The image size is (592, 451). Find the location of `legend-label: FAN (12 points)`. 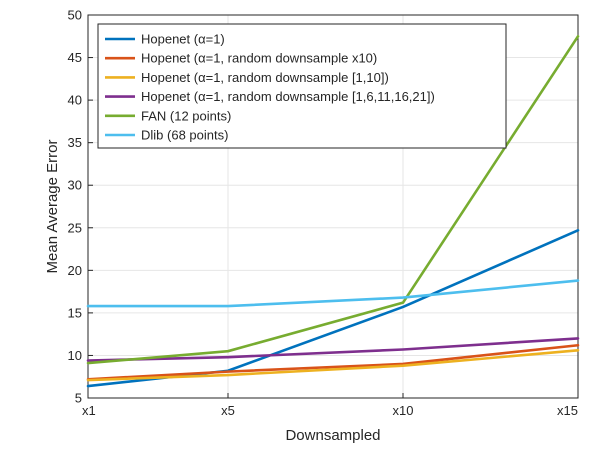

legend-label: FAN (12 points) is located at coordinates (186, 115).